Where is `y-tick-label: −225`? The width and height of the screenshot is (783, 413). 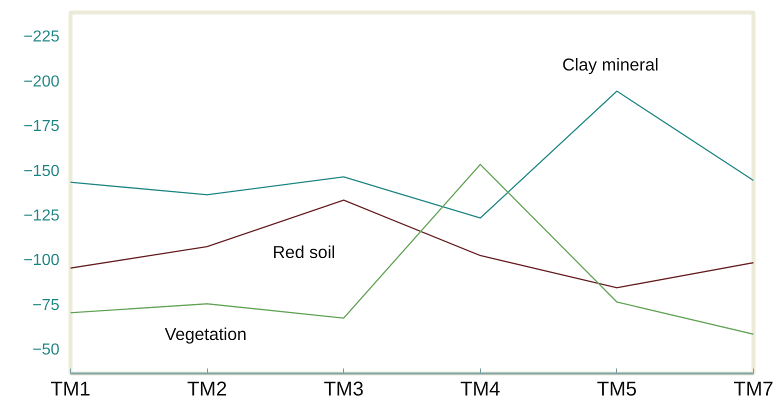 y-tick-label: −225 is located at coordinates (41, 37).